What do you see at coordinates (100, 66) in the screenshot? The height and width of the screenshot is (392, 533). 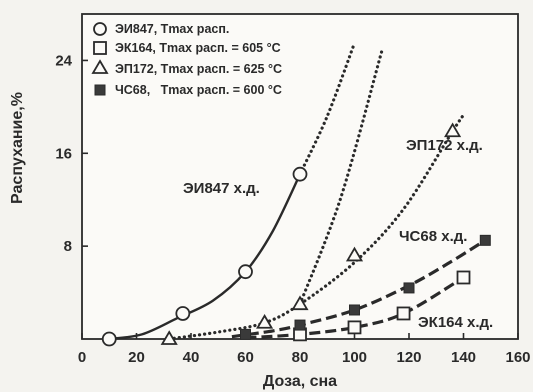 I see `legend-marker-open-triangle` at bounding box center [100, 66].